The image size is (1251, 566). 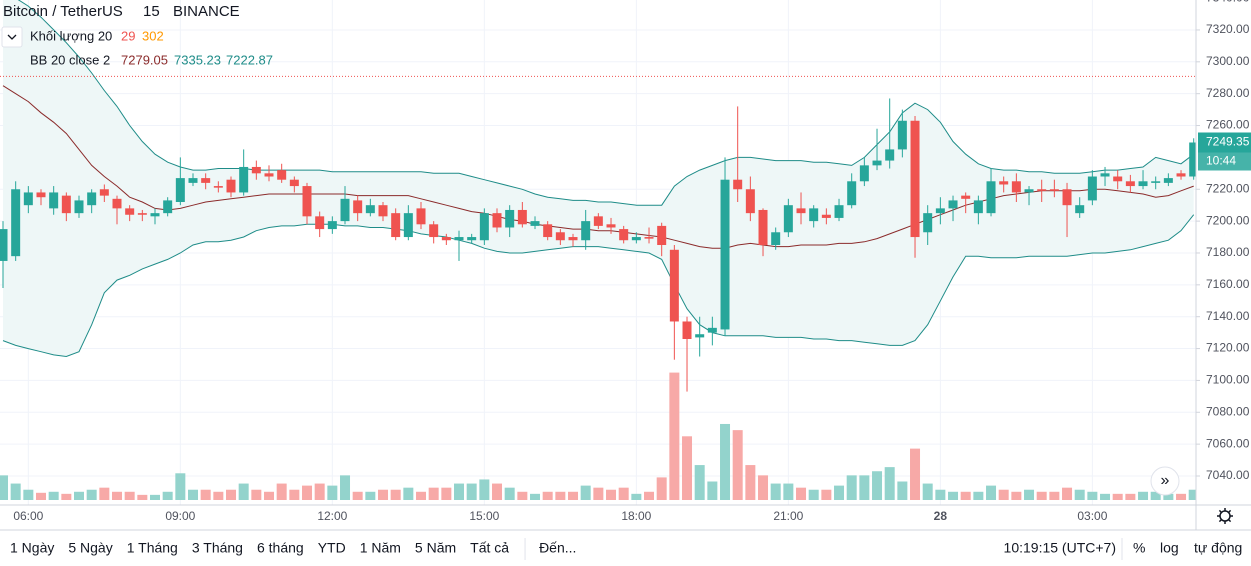 I want to click on range-button: 1 Ngày, so click(x=32, y=548).